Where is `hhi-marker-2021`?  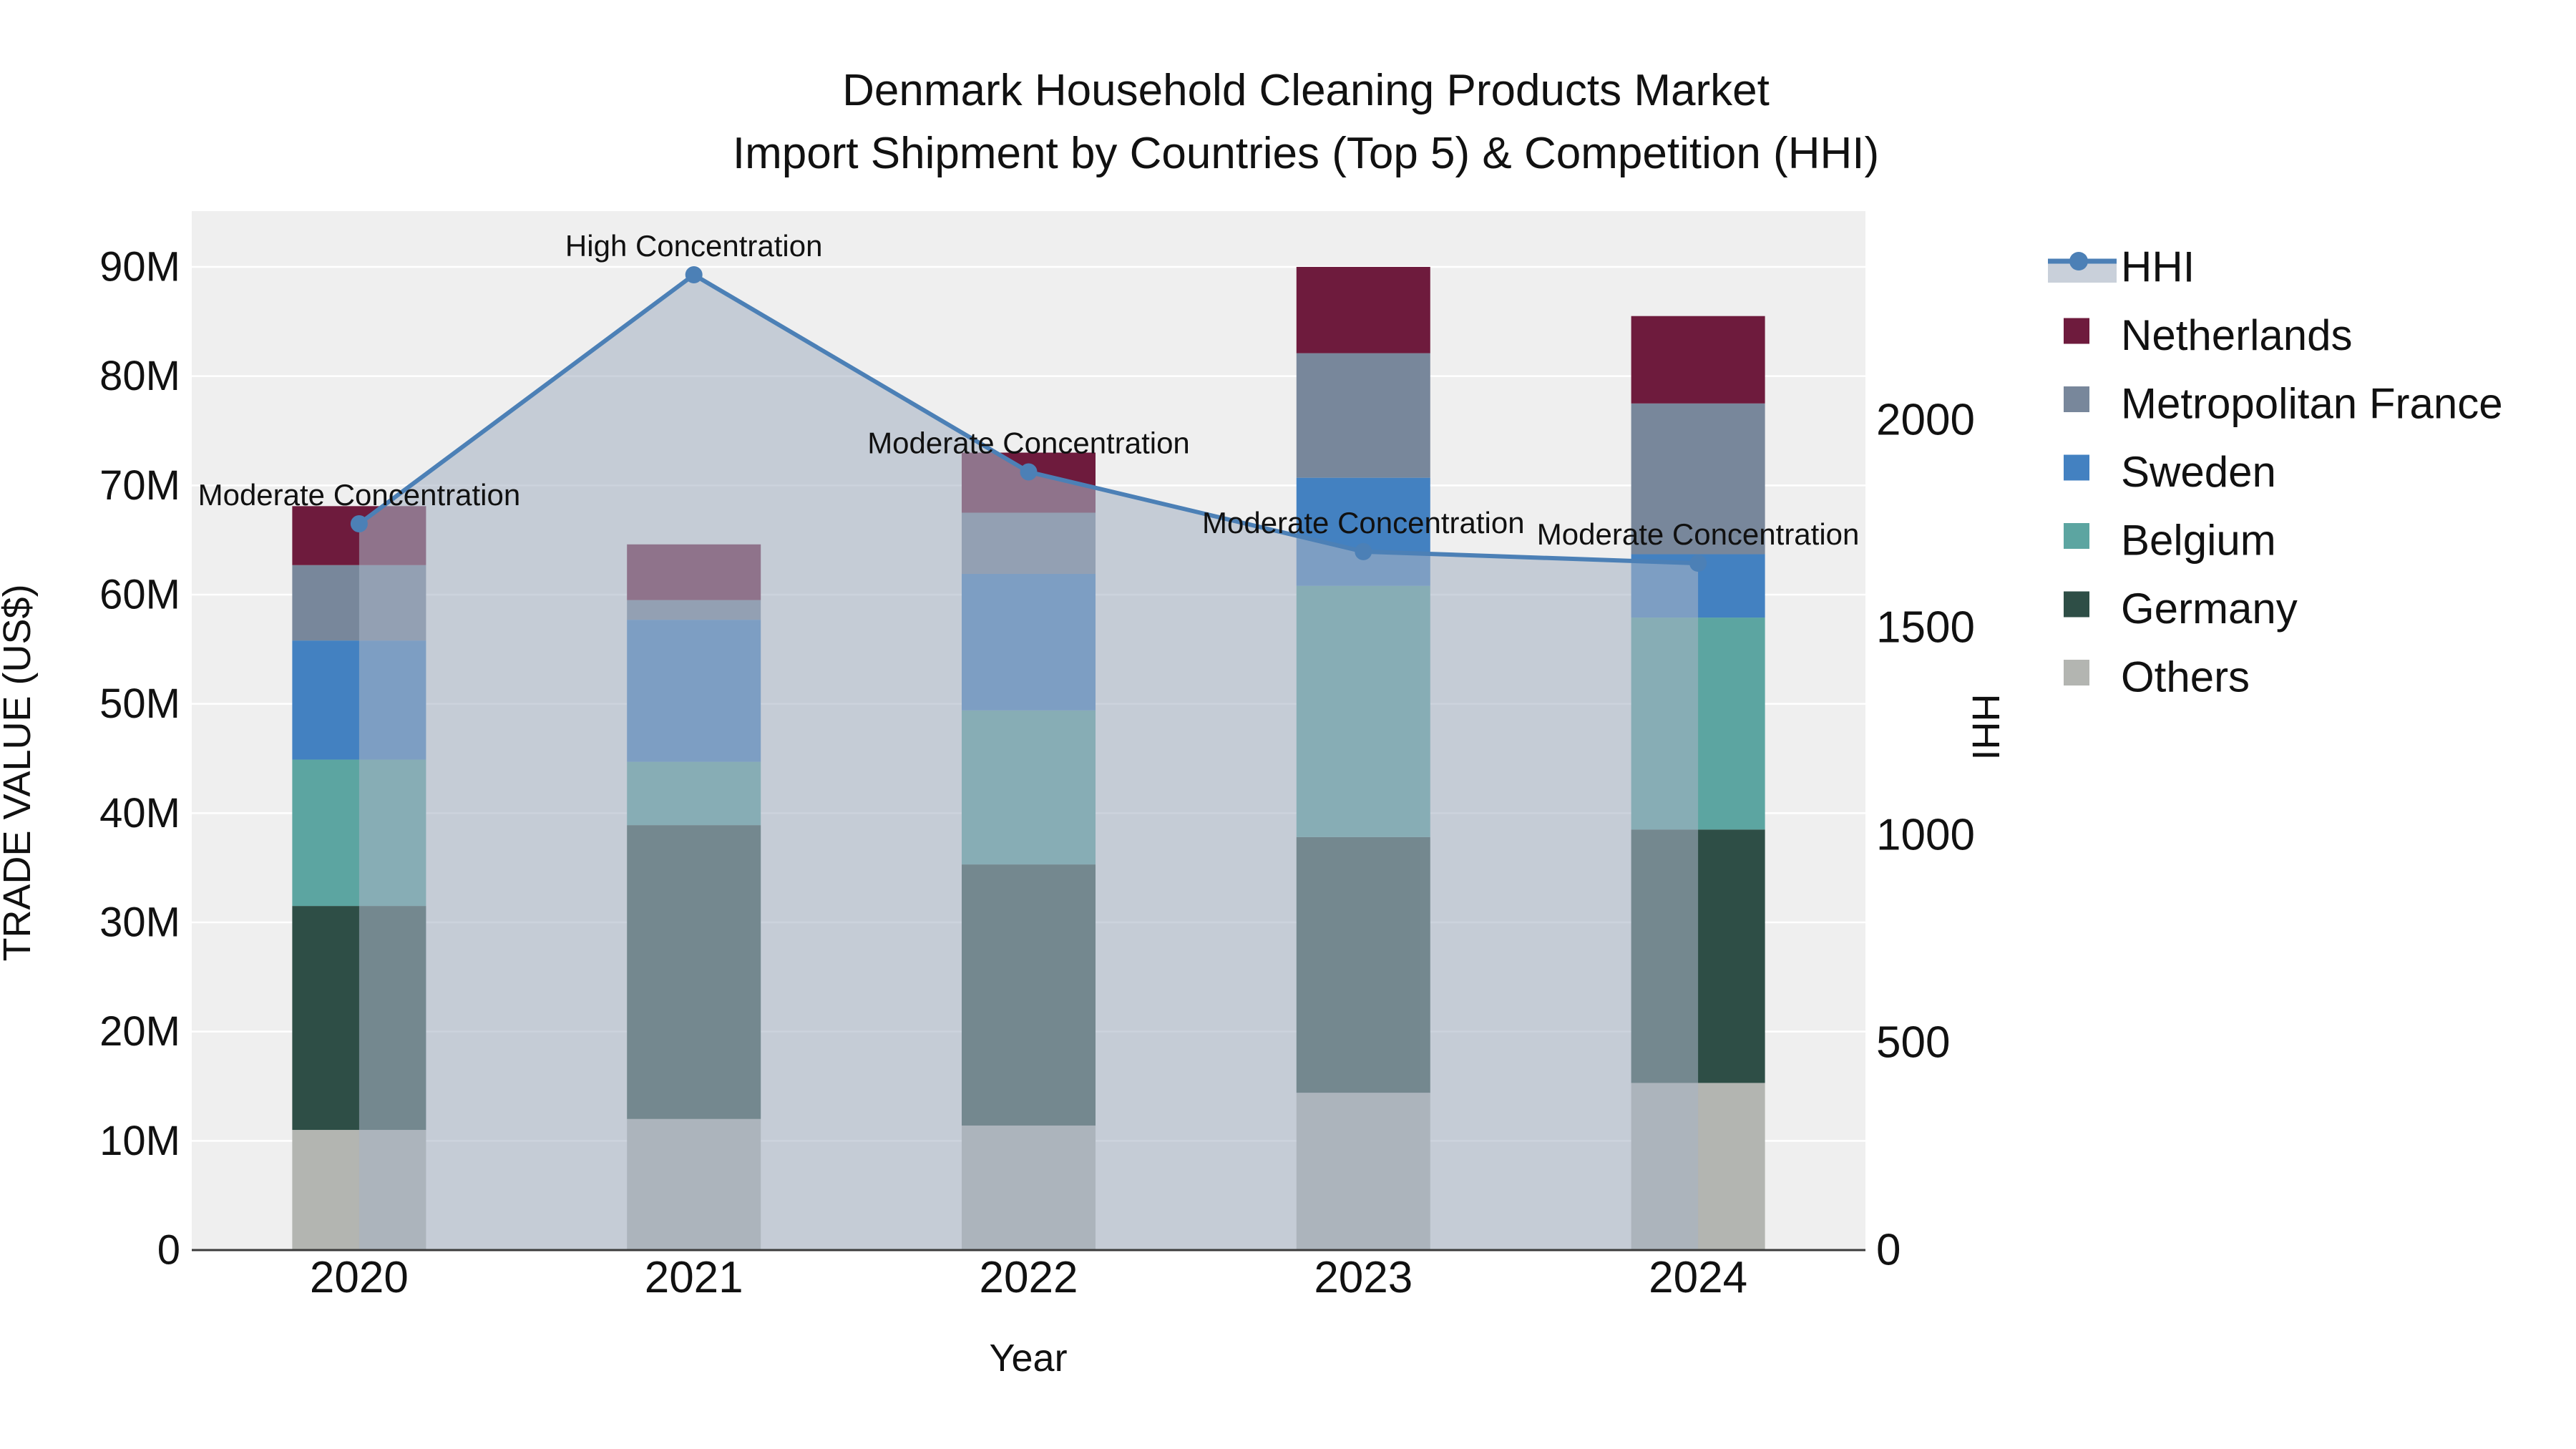 hhi-marker-2021 is located at coordinates (694, 274).